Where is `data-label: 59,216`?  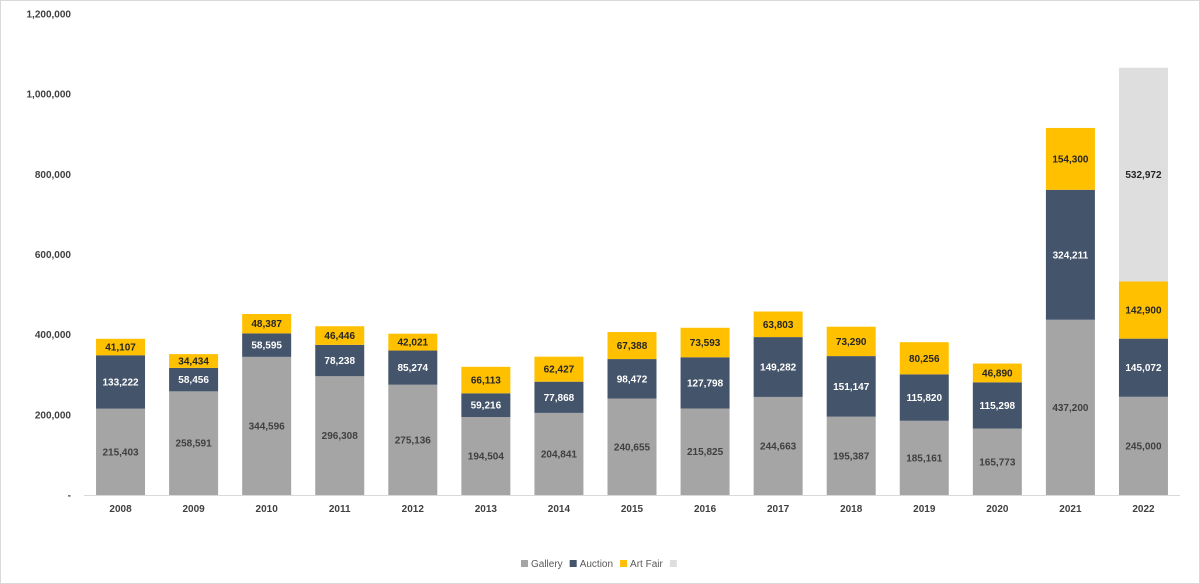 data-label: 59,216 is located at coordinates (486, 406).